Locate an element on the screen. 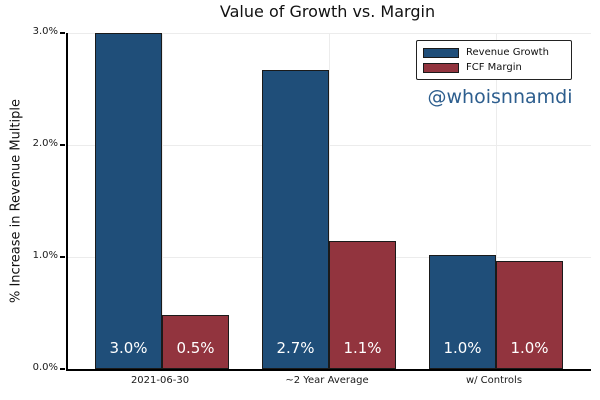  legend-item-fcf-margin: FCF Margin is located at coordinates (493, 67).